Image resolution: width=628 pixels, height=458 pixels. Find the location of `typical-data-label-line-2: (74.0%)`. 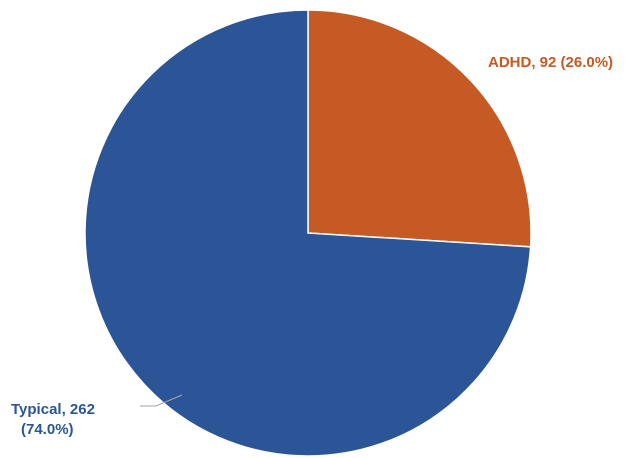

typical-data-label-line-2: (74.0%) is located at coordinates (47, 429).